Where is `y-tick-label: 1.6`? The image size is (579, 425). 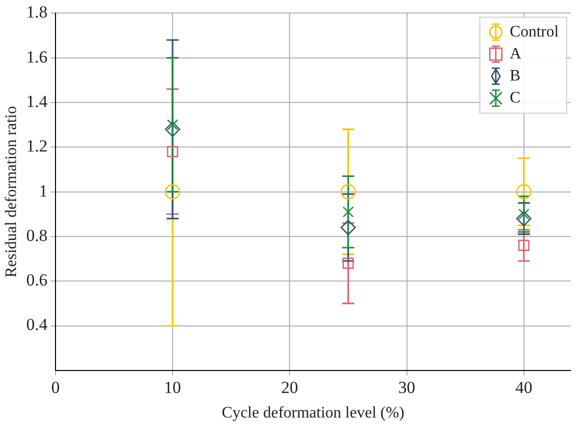
y-tick-label: 1.6 is located at coordinates (37, 56).